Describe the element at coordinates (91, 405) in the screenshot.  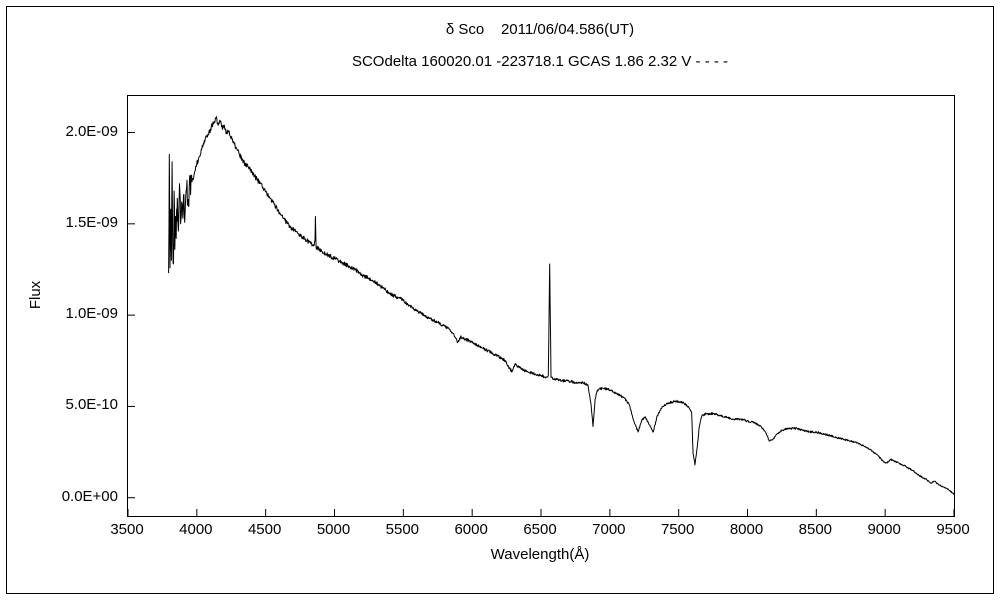
I see `y-tick-label: 5.0E-10` at that location.